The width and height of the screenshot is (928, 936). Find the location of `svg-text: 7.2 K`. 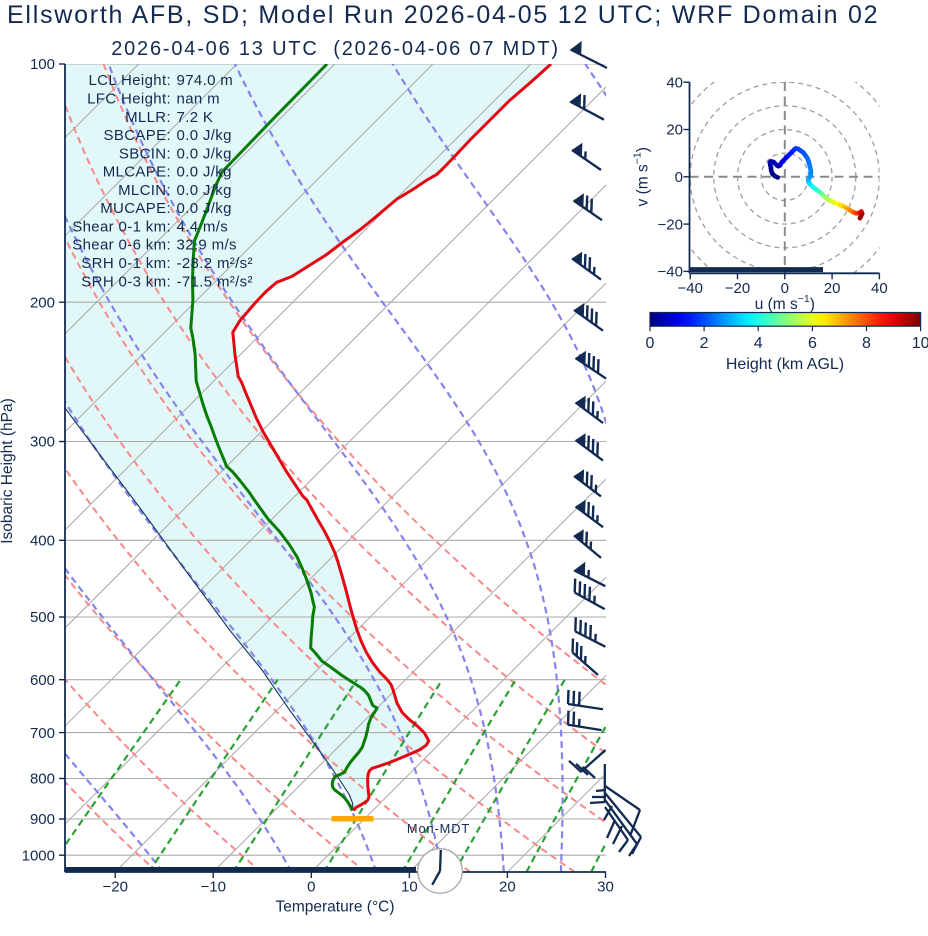

svg-text: 7.2 K is located at coordinates (195, 117).